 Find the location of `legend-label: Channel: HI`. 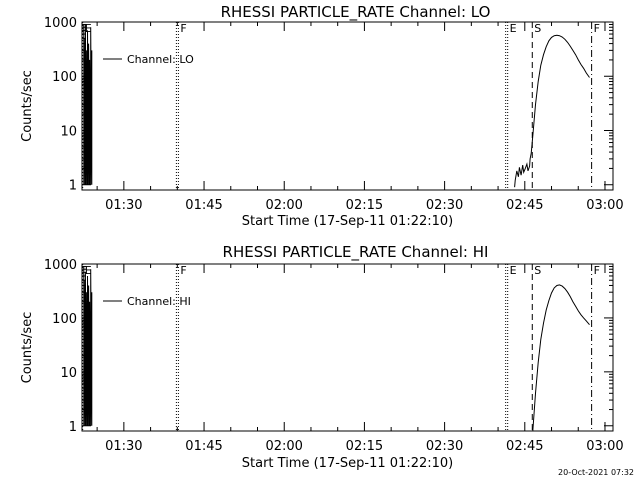

legend-label: Channel: HI is located at coordinates (159, 301).